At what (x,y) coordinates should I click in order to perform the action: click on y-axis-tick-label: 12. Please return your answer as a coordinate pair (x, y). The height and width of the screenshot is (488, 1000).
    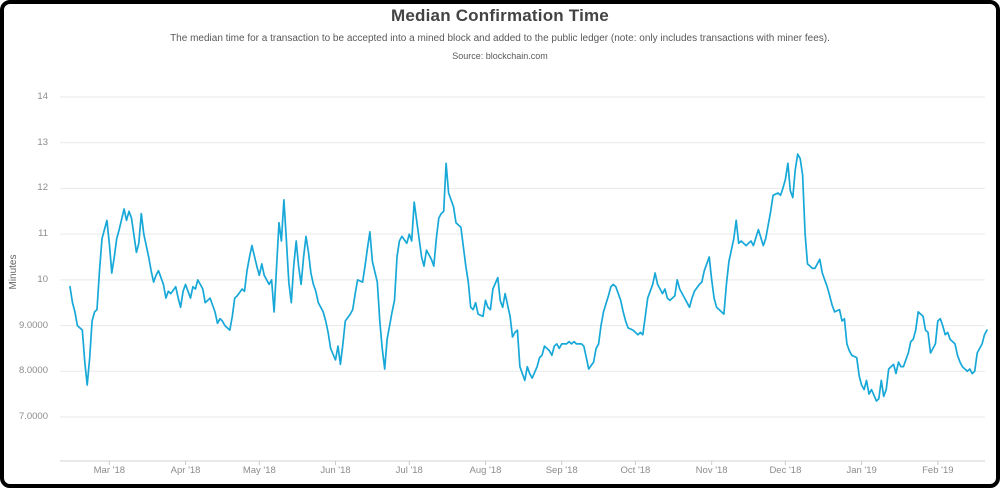
    Looking at the image, I should click on (42, 188).